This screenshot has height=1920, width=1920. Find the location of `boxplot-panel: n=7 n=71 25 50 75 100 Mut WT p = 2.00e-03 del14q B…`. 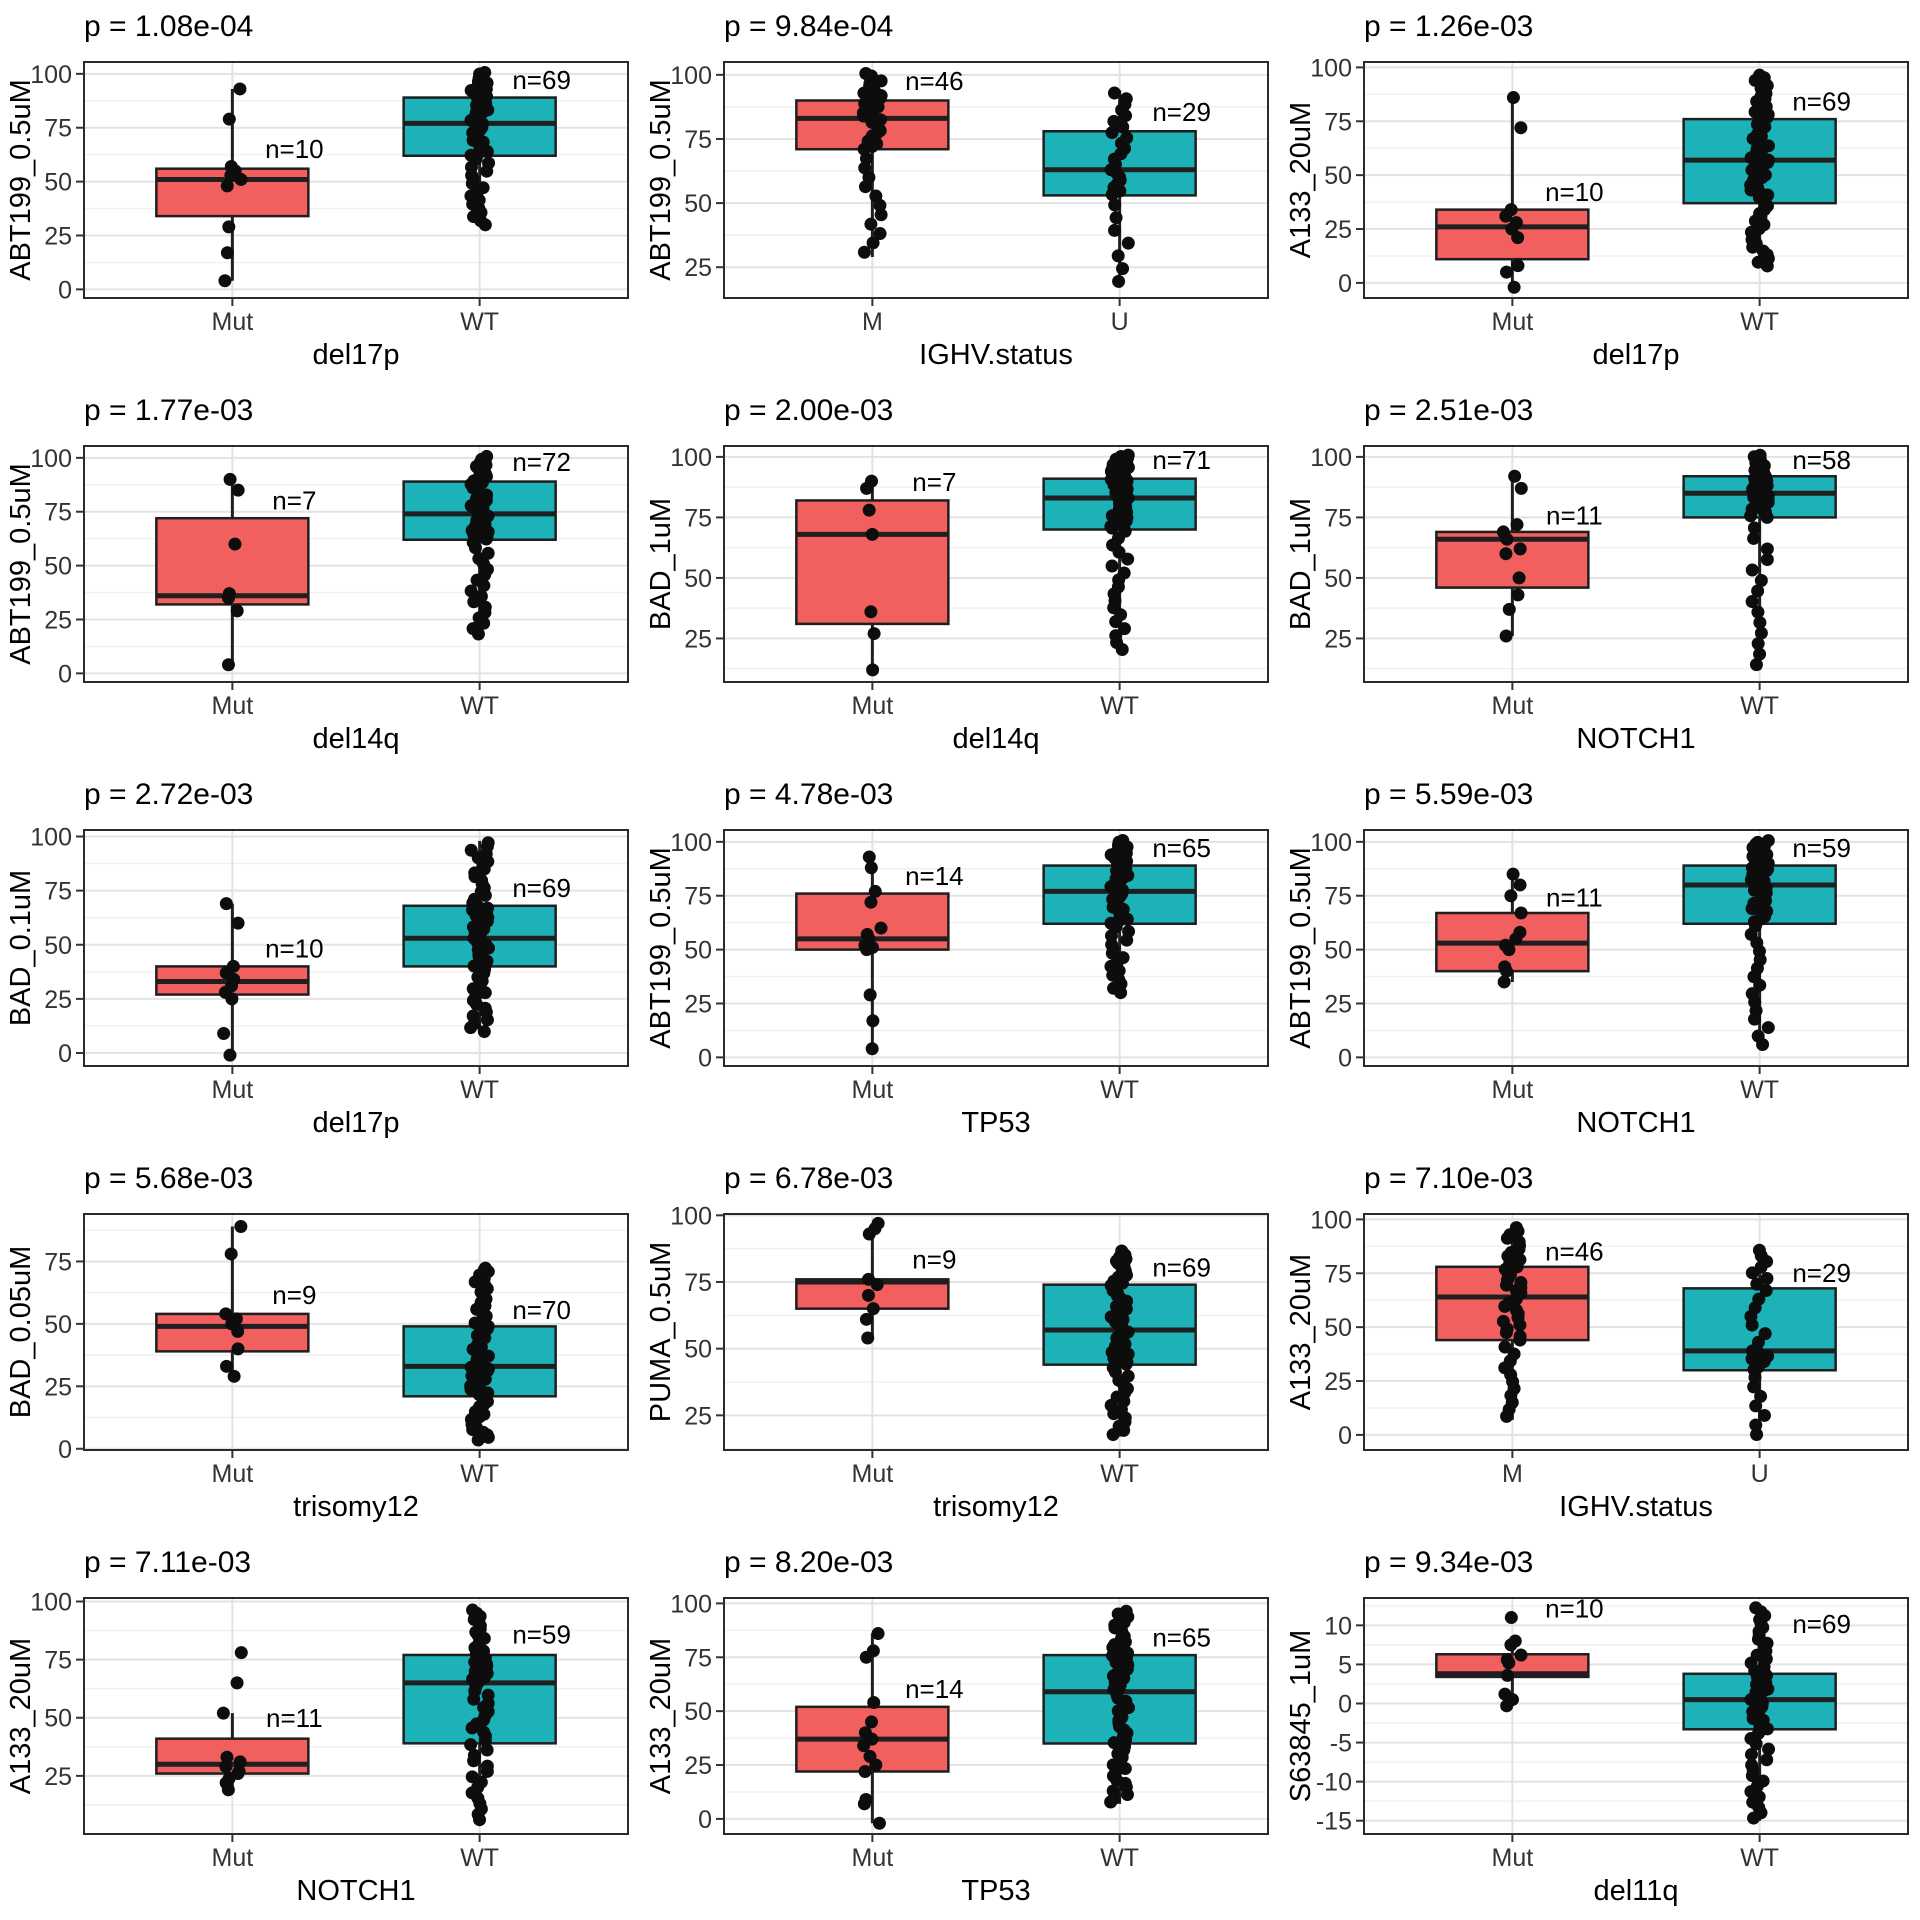

boxplot-panel: n=7 n=71 25 50 75 100 Mut WT p = 2.00e-03 del14q B… is located at coordinates (960, 576).